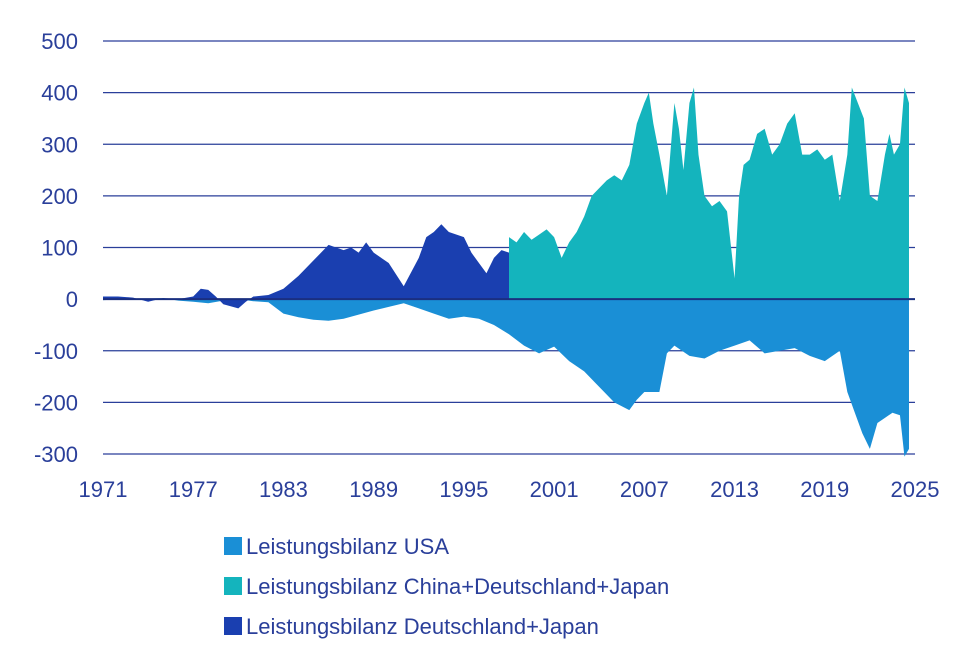 This screenshot has width=960, height=667. What do you see at coordinates (734, 489) in the screenshot?
I see `x-tick-label: 2013` at bounding box center [734, 489].